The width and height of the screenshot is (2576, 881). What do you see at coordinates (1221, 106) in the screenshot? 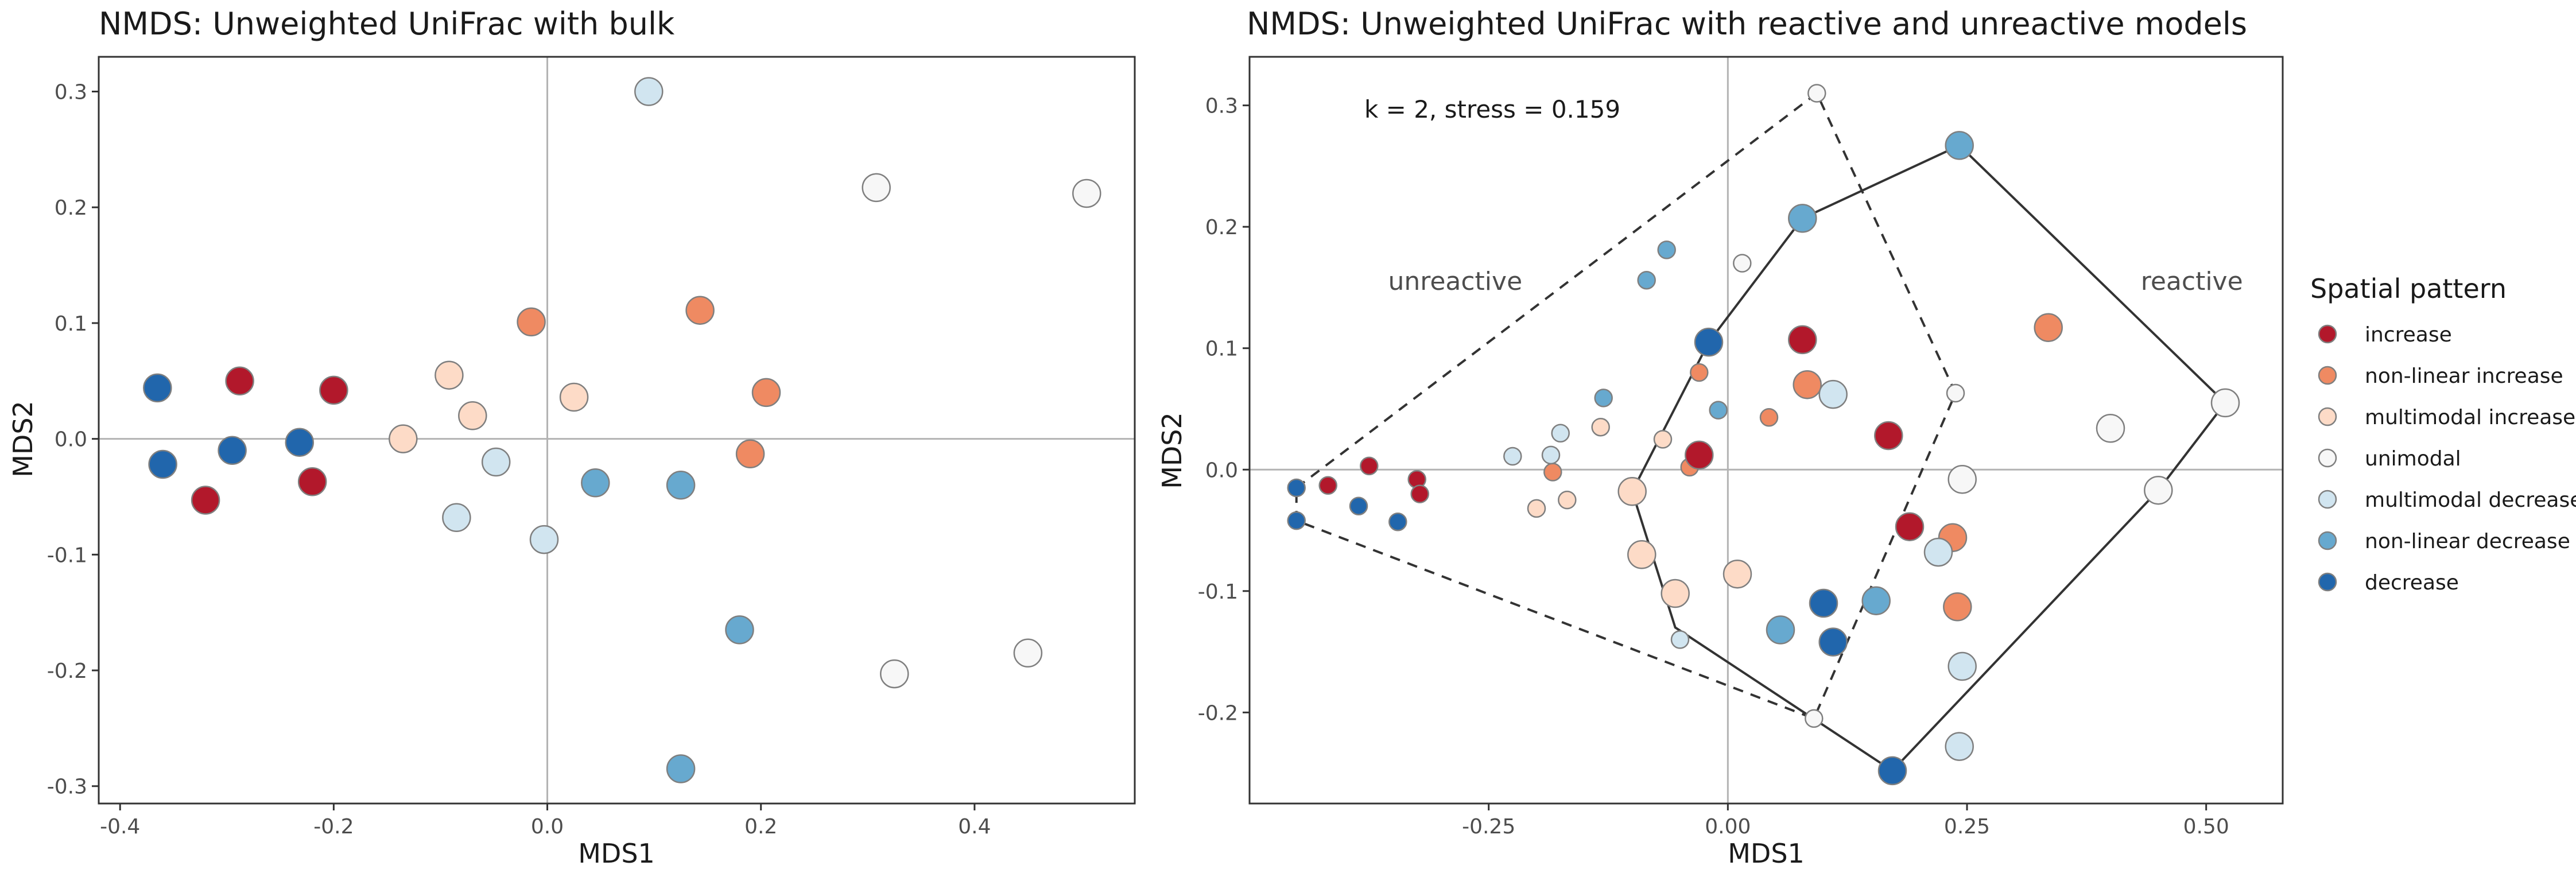
I see `y-tick-label: 0.3` at bounding box center [1221, 106].